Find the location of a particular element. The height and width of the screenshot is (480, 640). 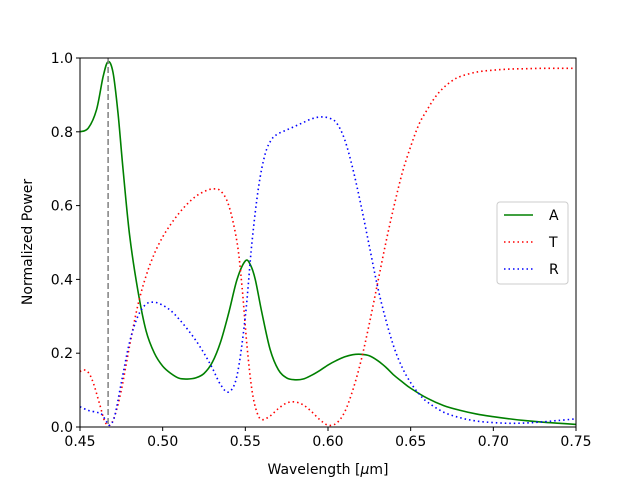

y-tick-label: 0.0 is located at coordinates (62, 428).